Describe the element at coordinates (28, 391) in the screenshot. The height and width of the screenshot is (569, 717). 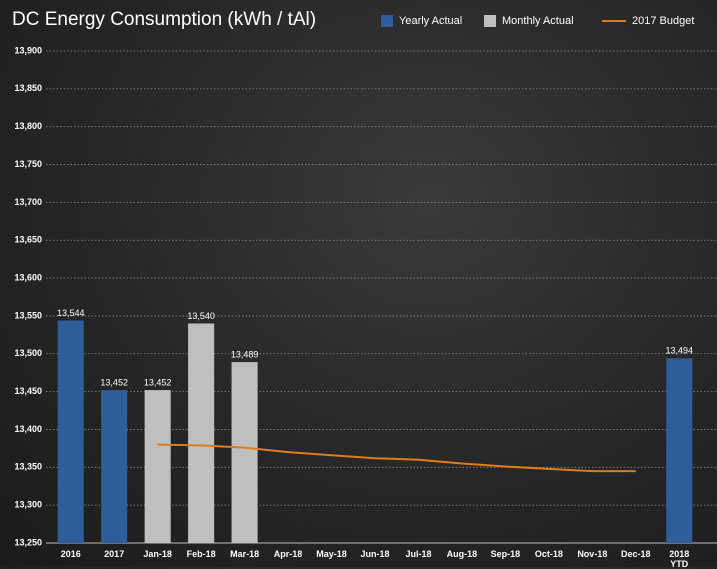
I see `y-tick-label: 13,450` at that location.